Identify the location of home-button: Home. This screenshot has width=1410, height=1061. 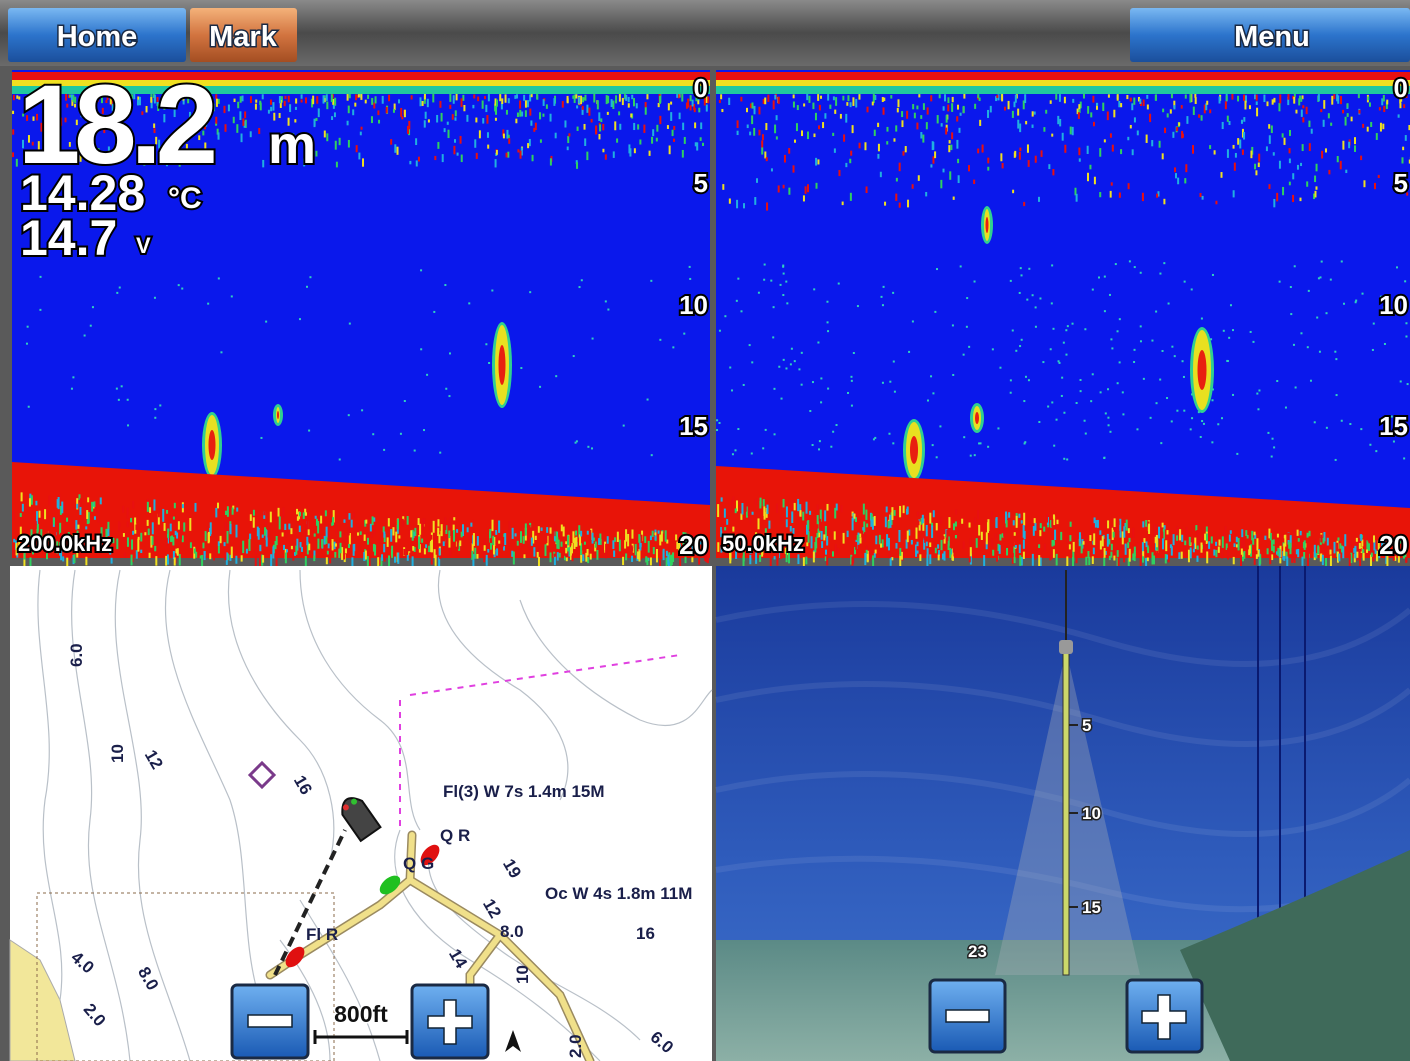
(97, 35).